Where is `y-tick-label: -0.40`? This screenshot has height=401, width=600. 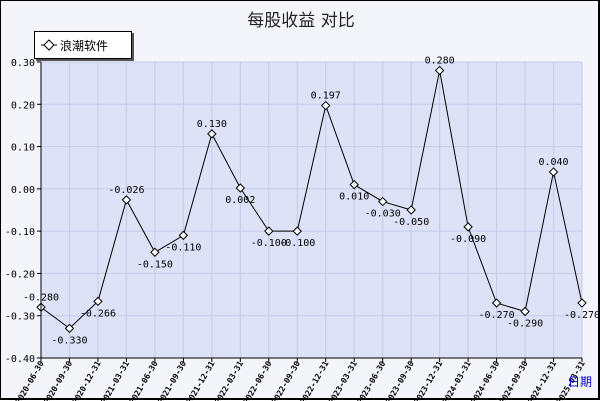 y-tick-label: -0.40 is located at coordinates (20, 359).